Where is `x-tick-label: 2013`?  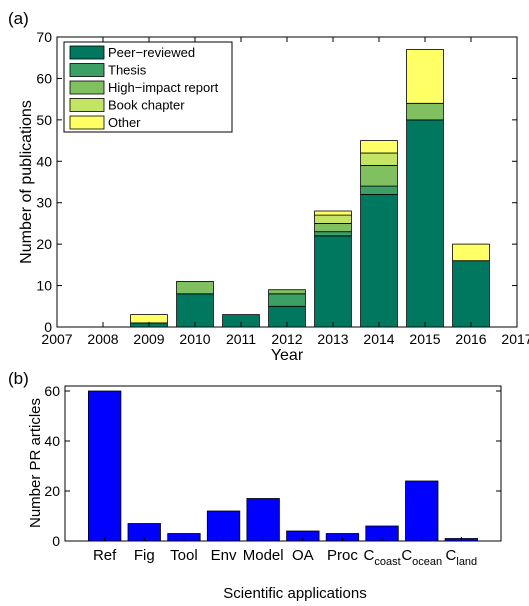
x-tick-label: 2013 is located at coordinates (332, 339).